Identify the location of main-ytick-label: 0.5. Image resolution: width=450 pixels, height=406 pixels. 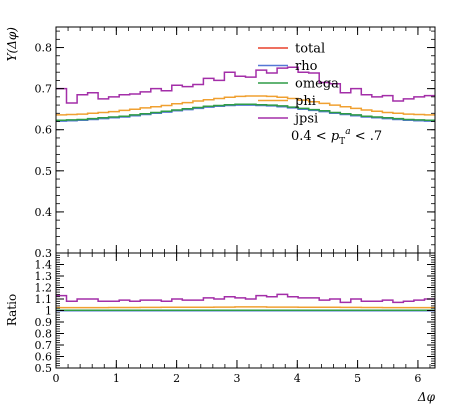
(44, 171).